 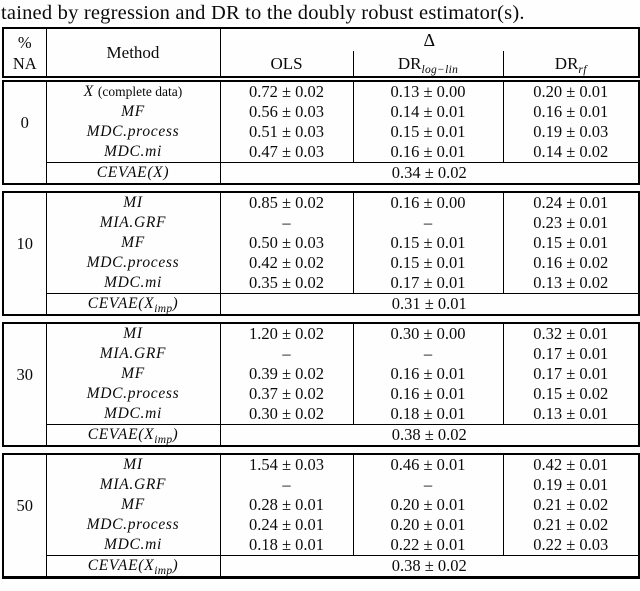 I want to click on value-cell: 0.42 ± 0.02, so click(x=286, y=263).